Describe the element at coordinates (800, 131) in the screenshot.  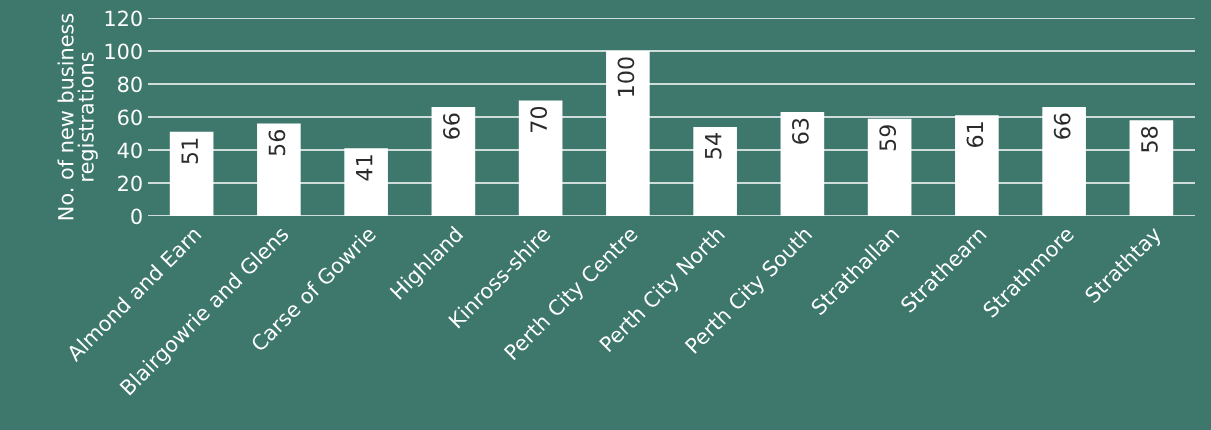
I see `data-label: 63` at that location.